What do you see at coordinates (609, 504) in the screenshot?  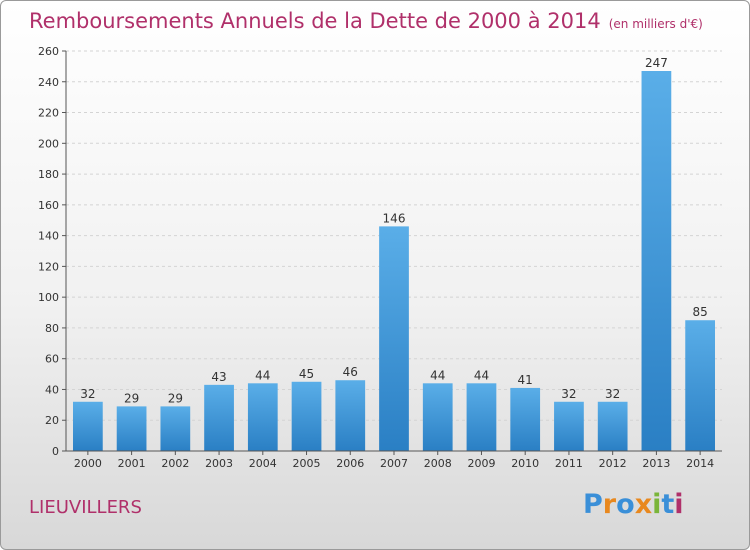 I see `logo-letter: r` at bounding box center [609, 504].